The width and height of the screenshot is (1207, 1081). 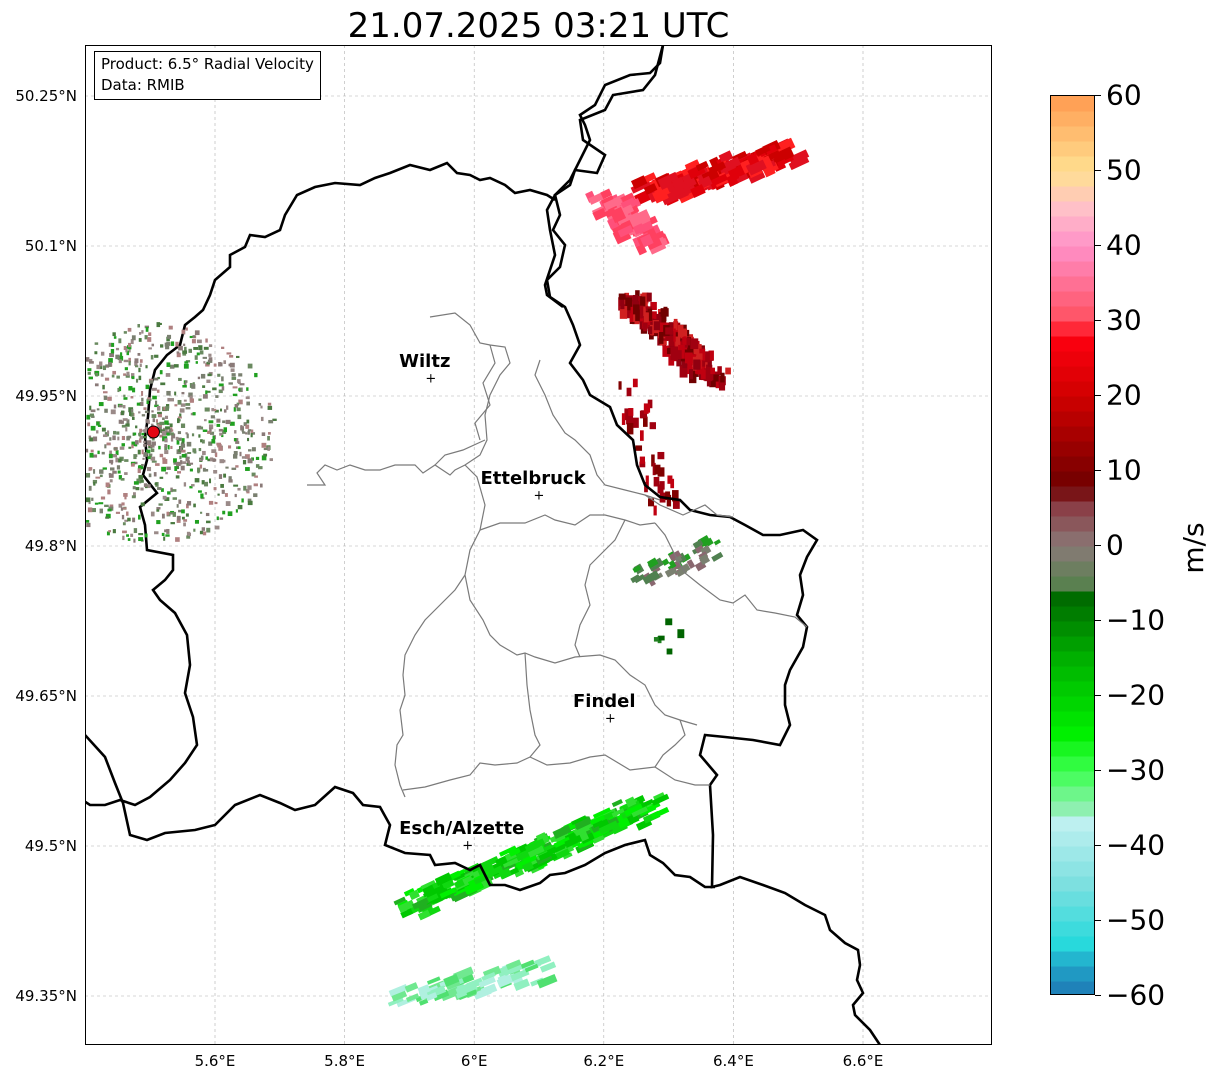 What do you see at coordinates (50, 546) in the screenshot?
I see `lat-tick-label: 49.8°N` at bounding box center [50, 546].